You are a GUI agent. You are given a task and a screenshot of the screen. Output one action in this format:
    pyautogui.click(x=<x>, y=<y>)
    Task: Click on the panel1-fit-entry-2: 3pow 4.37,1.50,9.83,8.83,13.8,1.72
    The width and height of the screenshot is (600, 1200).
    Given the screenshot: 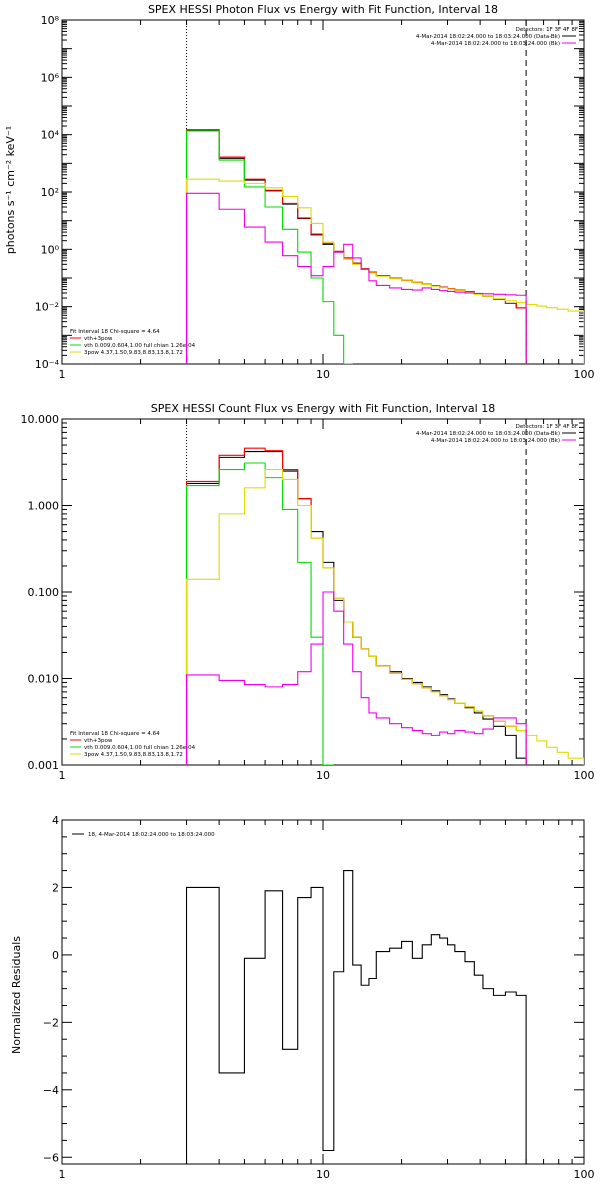 What is the action you would take?
    pyautogui.click(x=133, y=353)
    